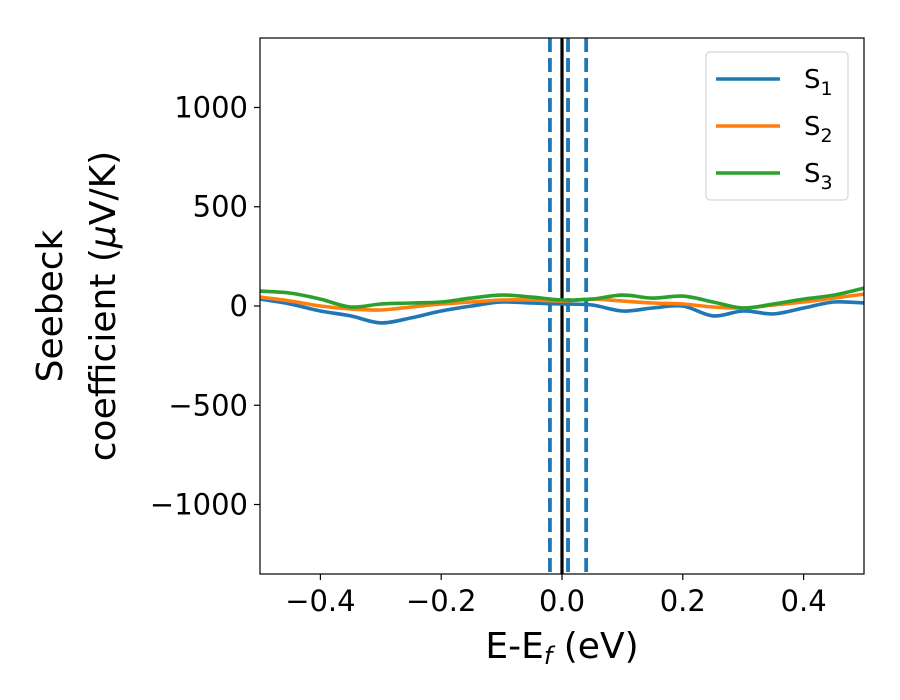 The height and width of the screenshot is (700, 900). Describe the element at coordinates (441, 601) in the screenshot. I see `x-tick-label: −0.2` at that location.